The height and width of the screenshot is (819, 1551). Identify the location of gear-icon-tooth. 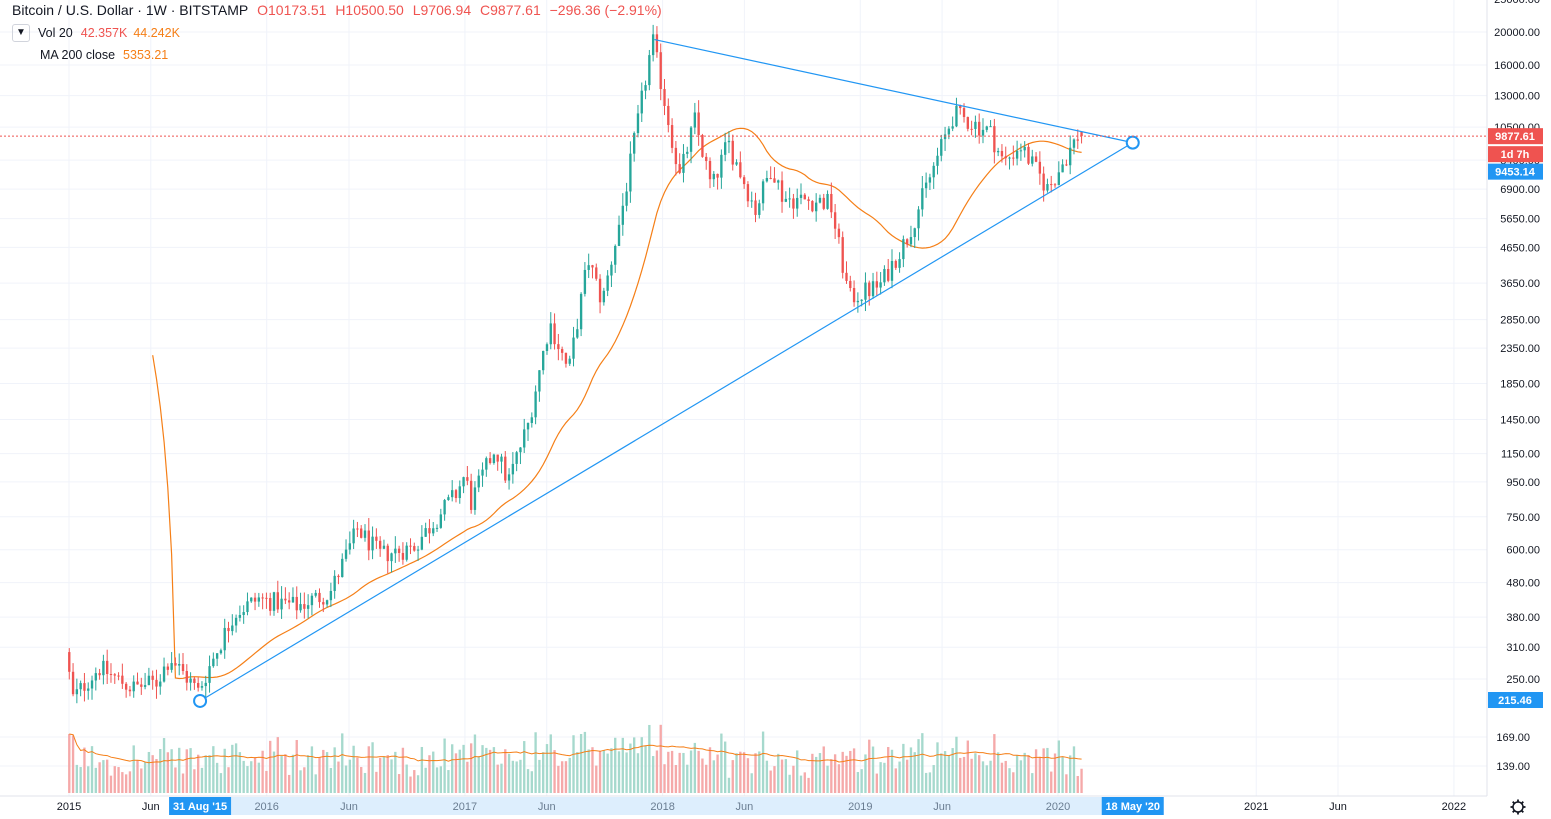
(1522, 811).